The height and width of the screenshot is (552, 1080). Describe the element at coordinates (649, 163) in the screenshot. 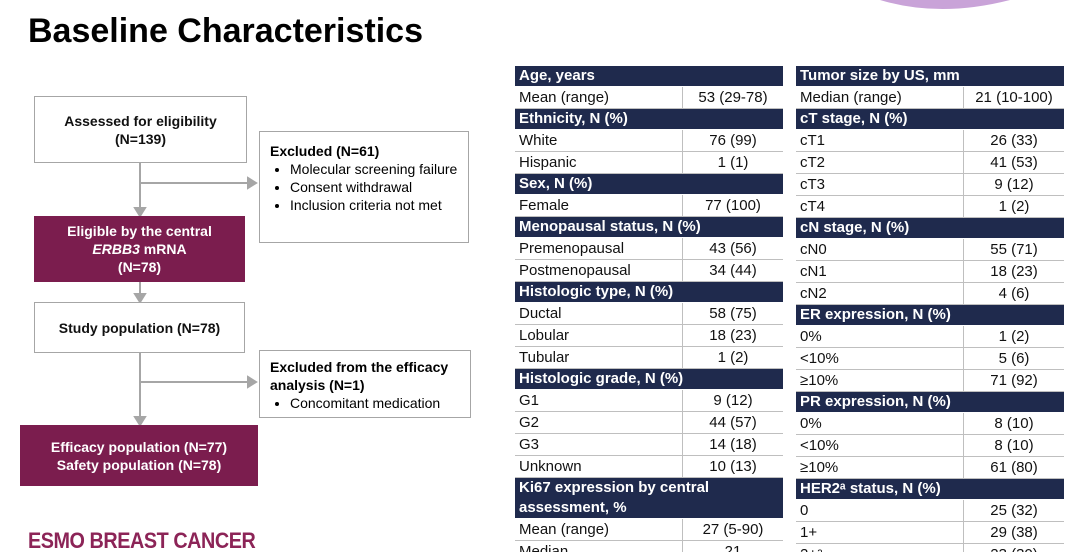

I see `table-row: Hispanic 1 (1)` at that location.